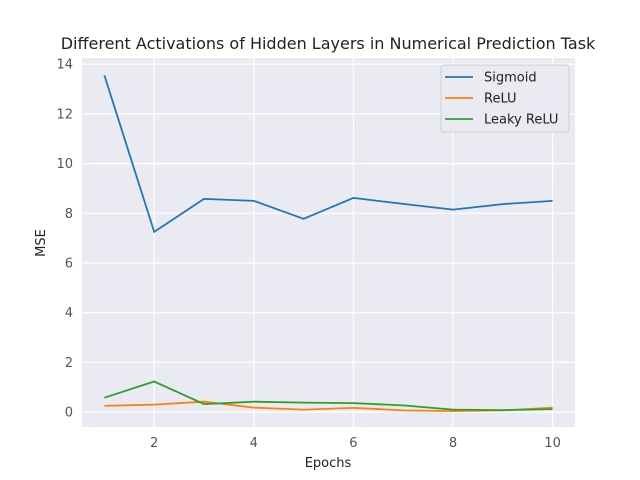 Image resolution: width=640 pixels, height=480 pixels. Describe the element at coordinates (69, 363) in the screenshot. I see `y-tick-label: 2` at that location.